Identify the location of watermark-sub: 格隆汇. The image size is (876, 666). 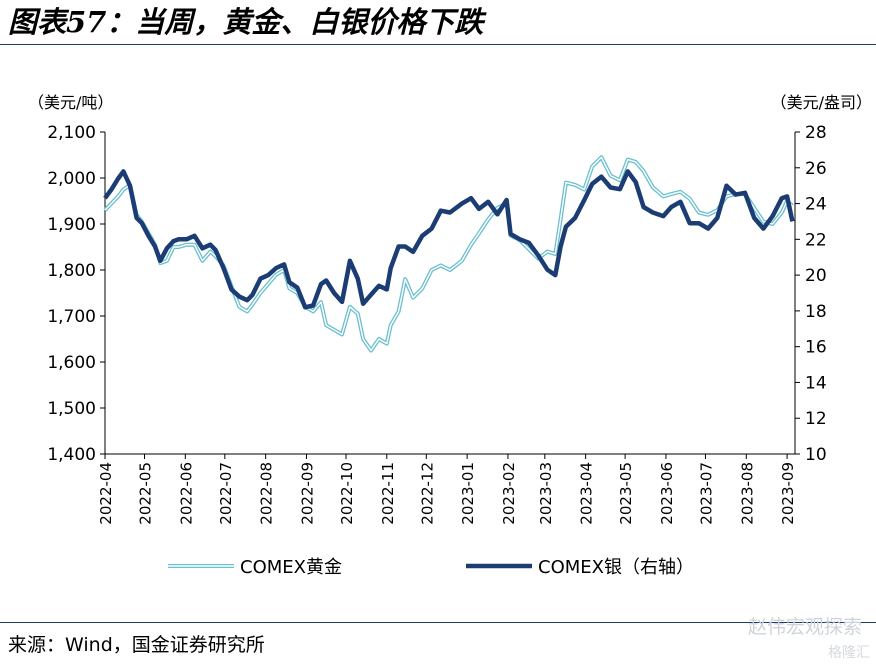
(849, 653).